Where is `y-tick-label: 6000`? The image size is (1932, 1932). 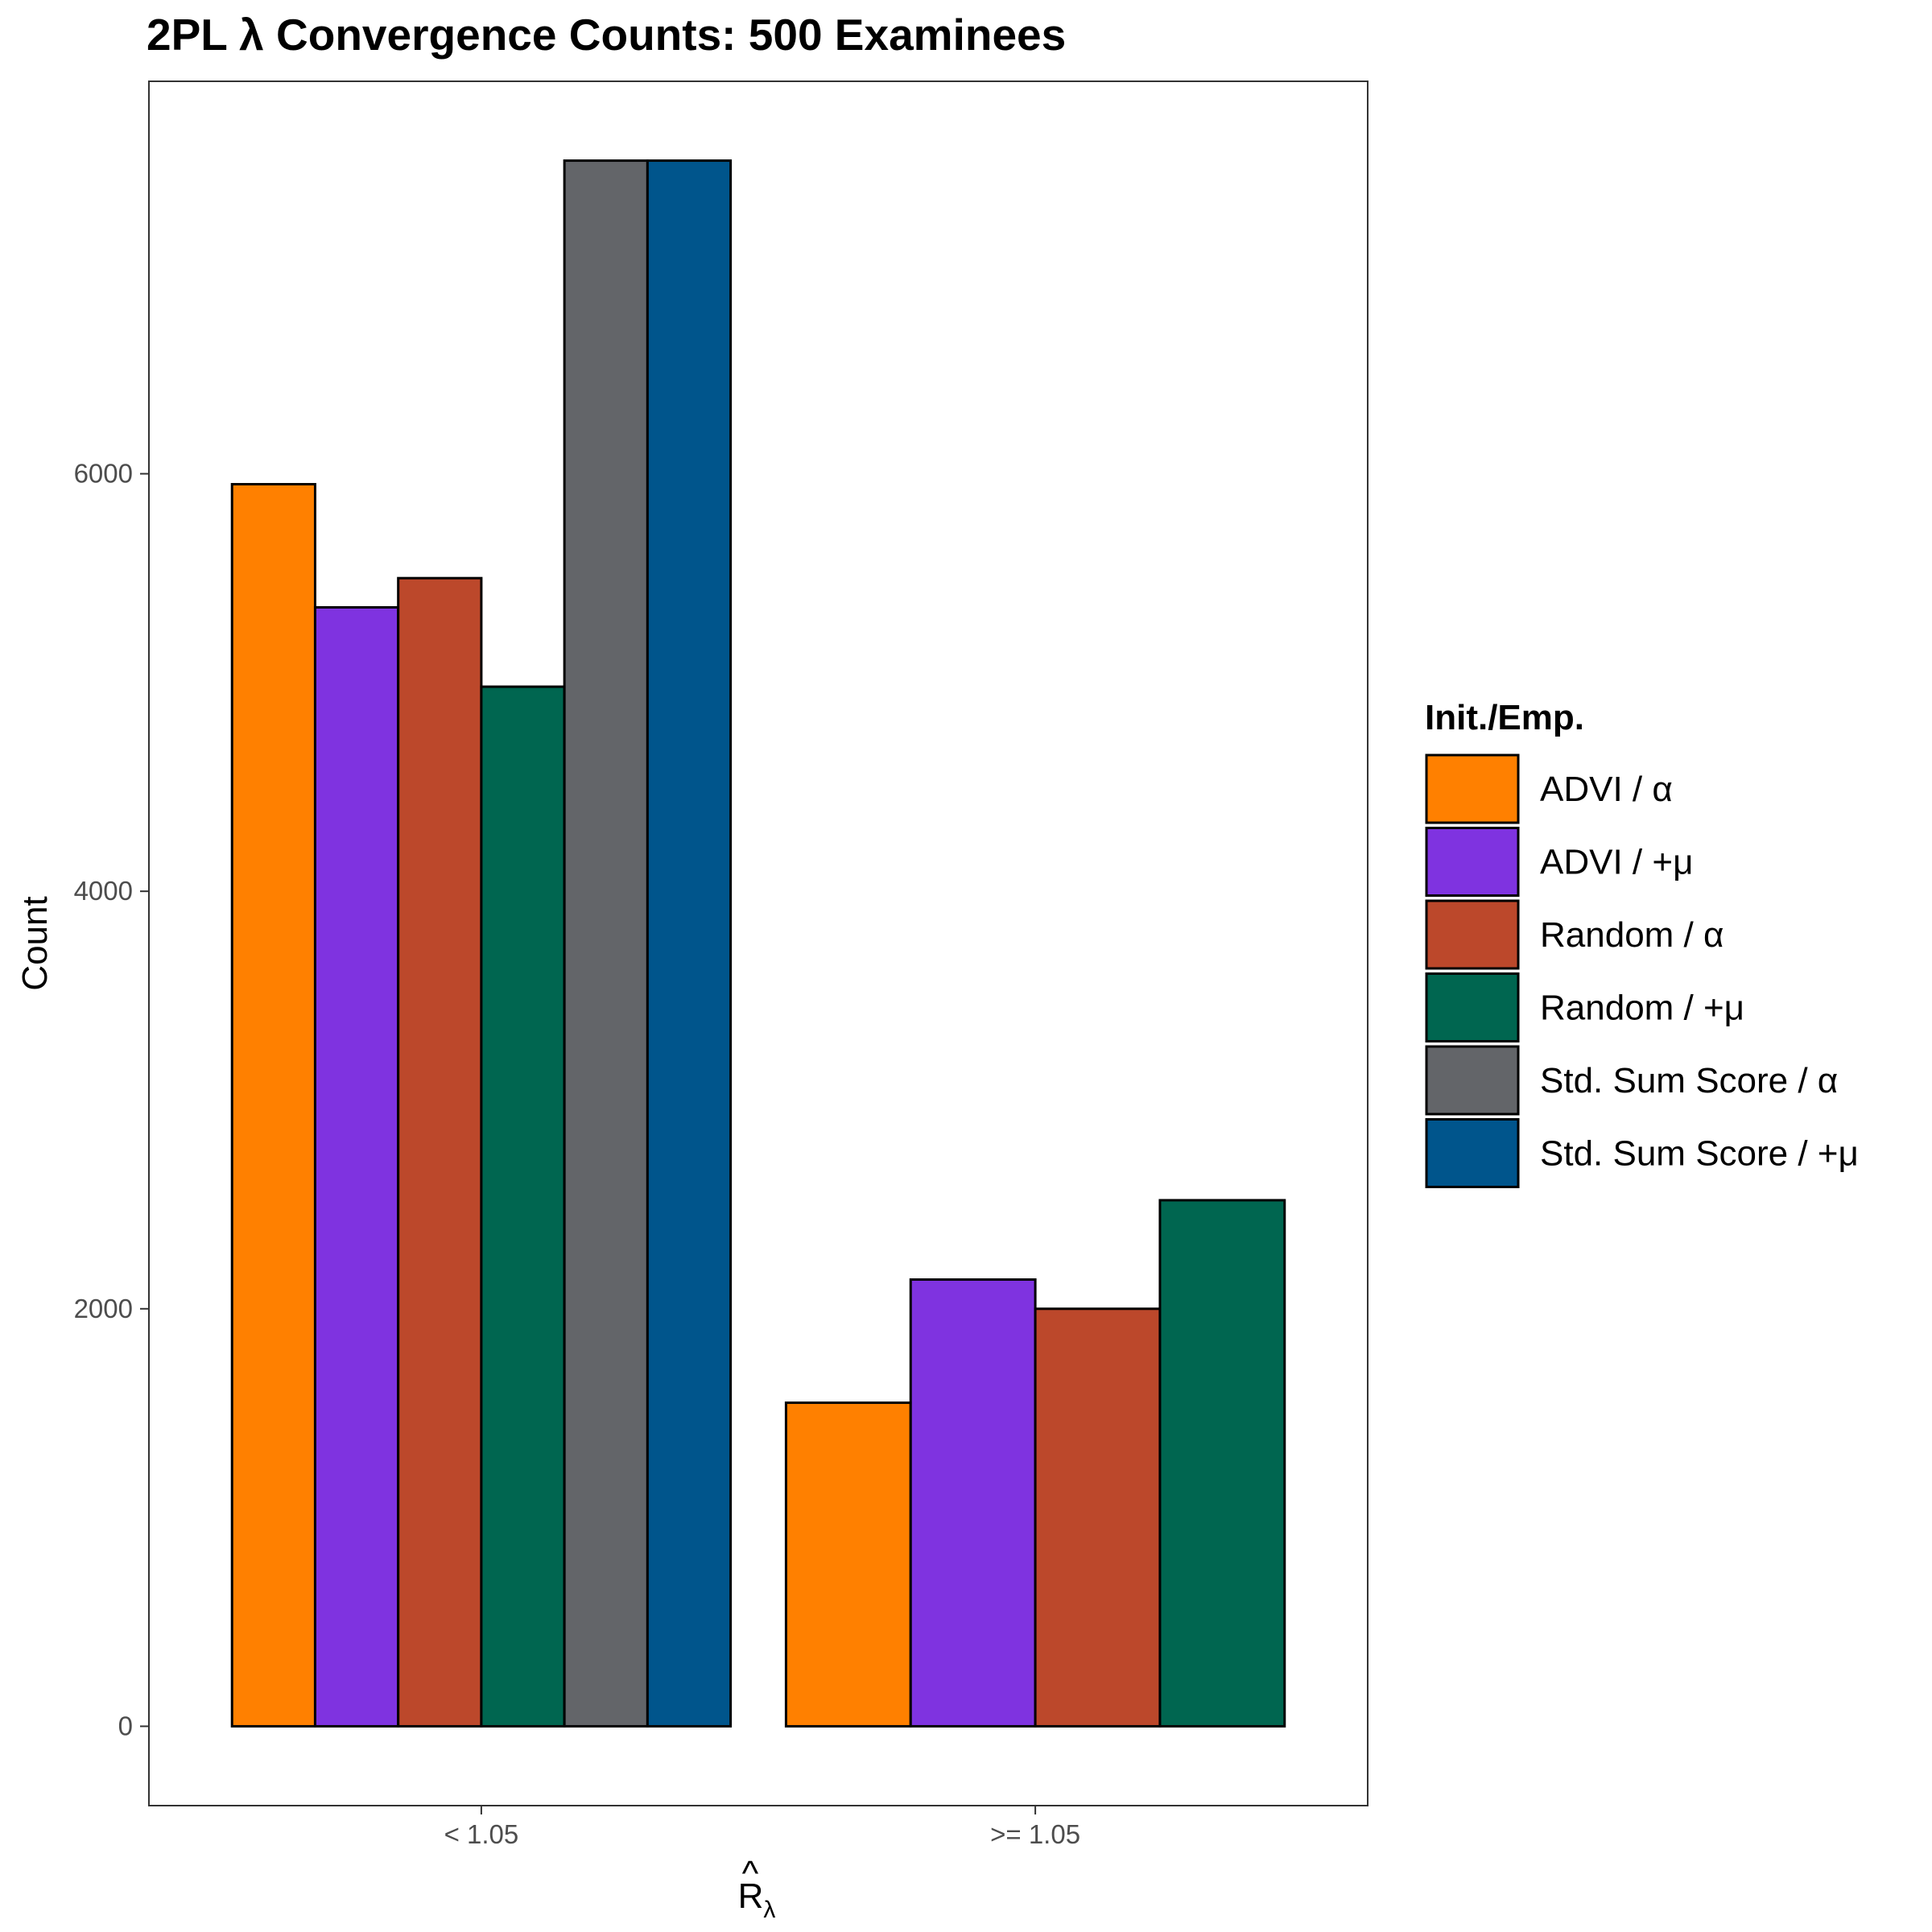 y-tick-label: 6000 is located at coordinates (103, 474).